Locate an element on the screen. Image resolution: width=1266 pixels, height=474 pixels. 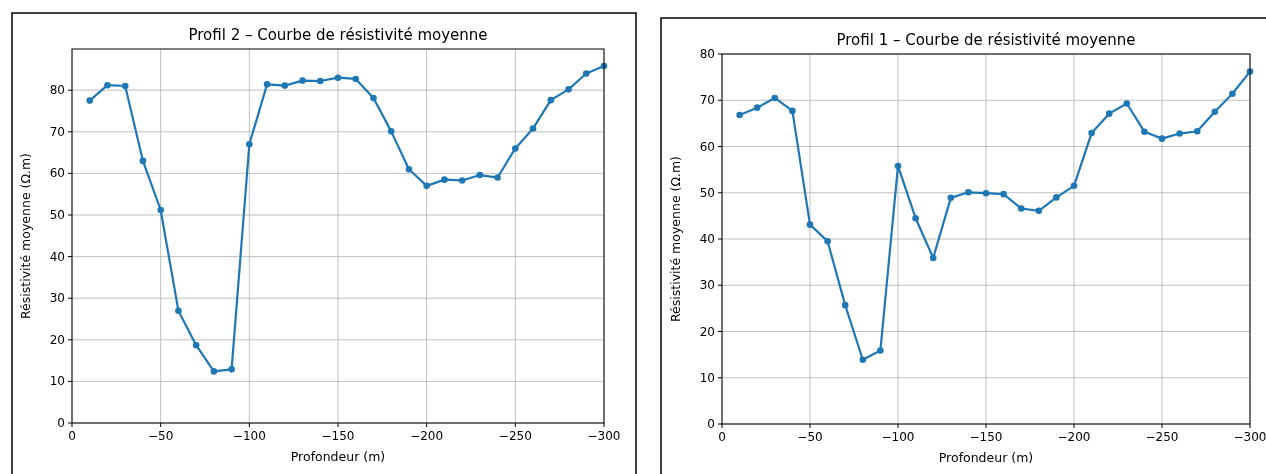
chart-title: Profil 2 – Courbe de résistivité moyenne is located at coordinates (338, 35).